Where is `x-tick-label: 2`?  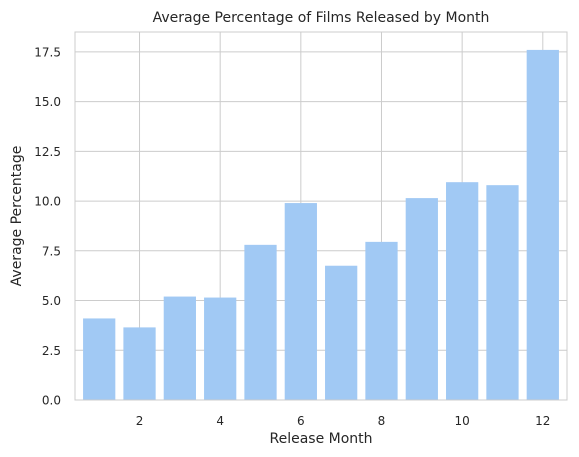 x-tick-label: 2 is located at coordinates (140, 421).